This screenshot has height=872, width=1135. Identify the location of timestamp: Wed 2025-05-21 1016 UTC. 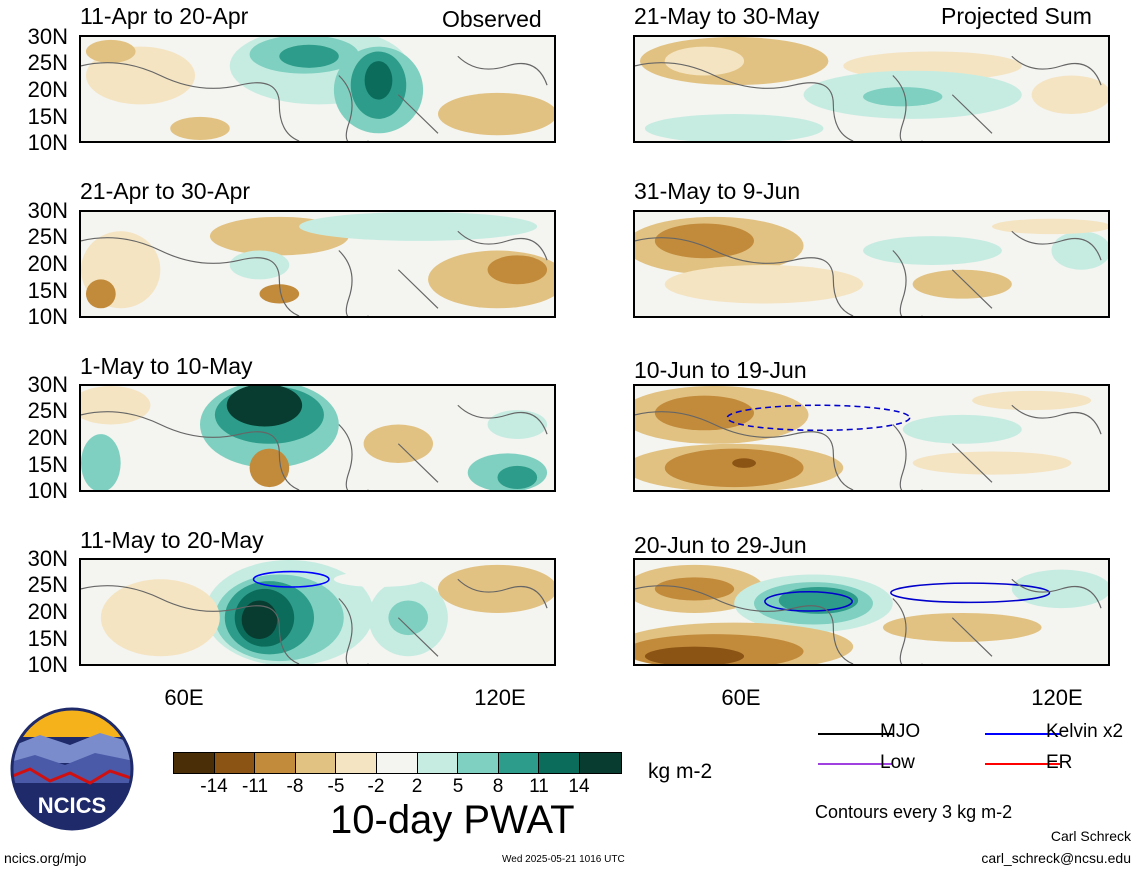
(563, 859).